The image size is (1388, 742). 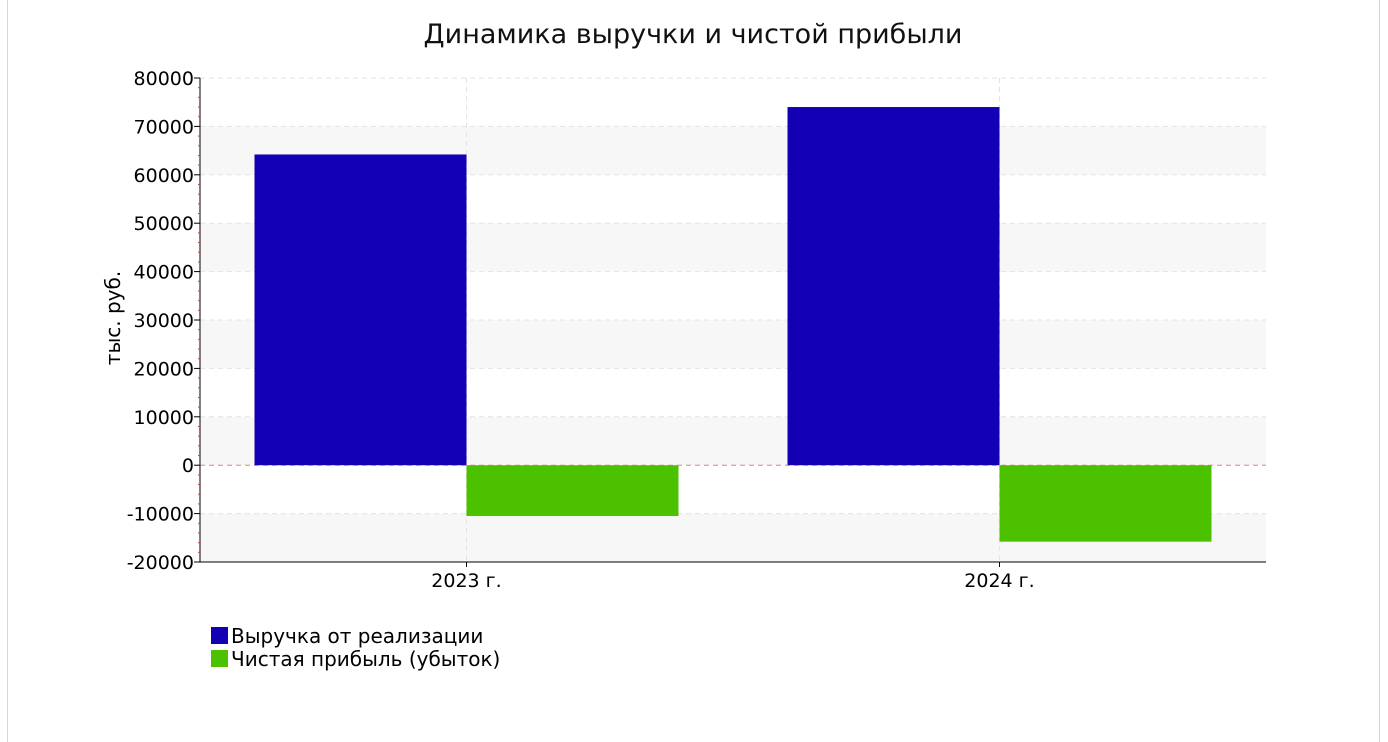 I want to click on y-tick-label: -20000, so click(x=160, y=563).